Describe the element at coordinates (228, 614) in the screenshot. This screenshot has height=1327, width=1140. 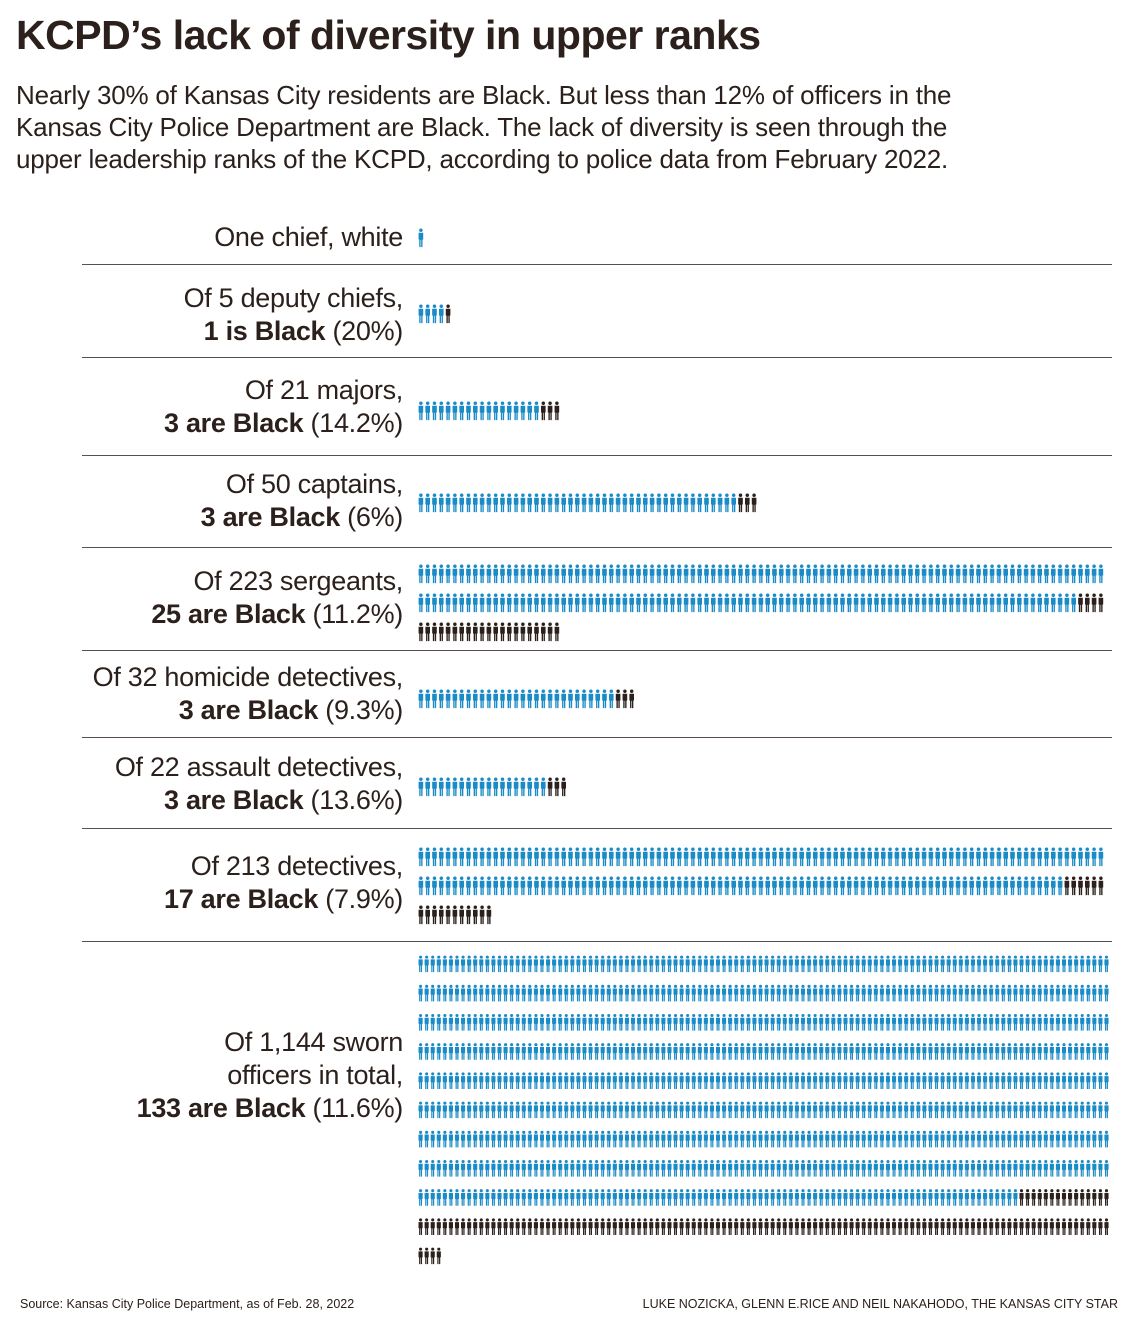
I see `black-count: 25 are Black` at that location.